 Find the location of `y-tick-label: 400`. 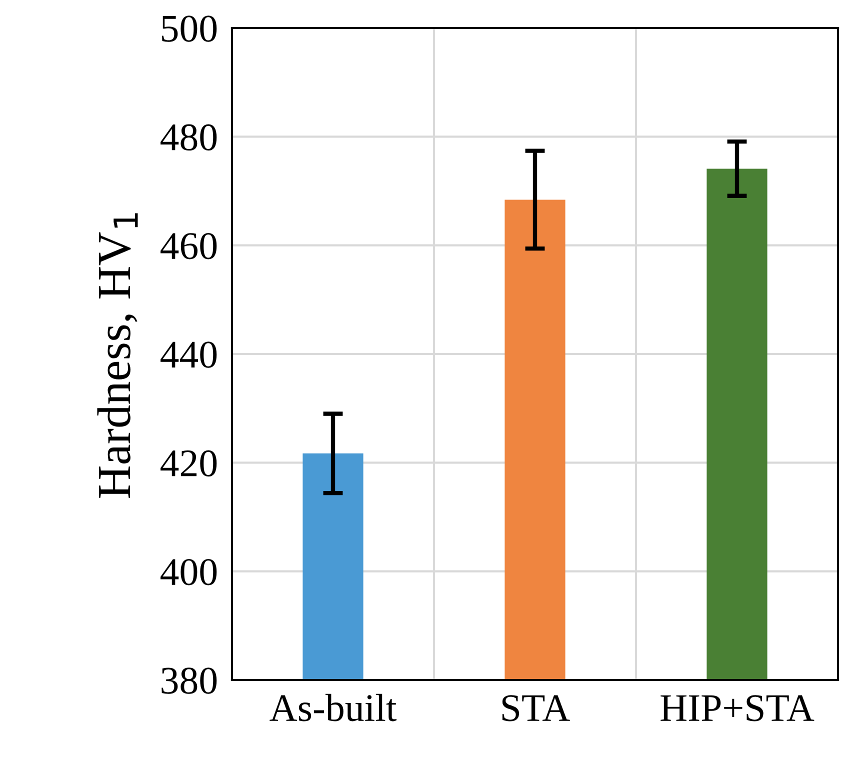

y-tick-label: 400 is located at coordinates (188, 572).